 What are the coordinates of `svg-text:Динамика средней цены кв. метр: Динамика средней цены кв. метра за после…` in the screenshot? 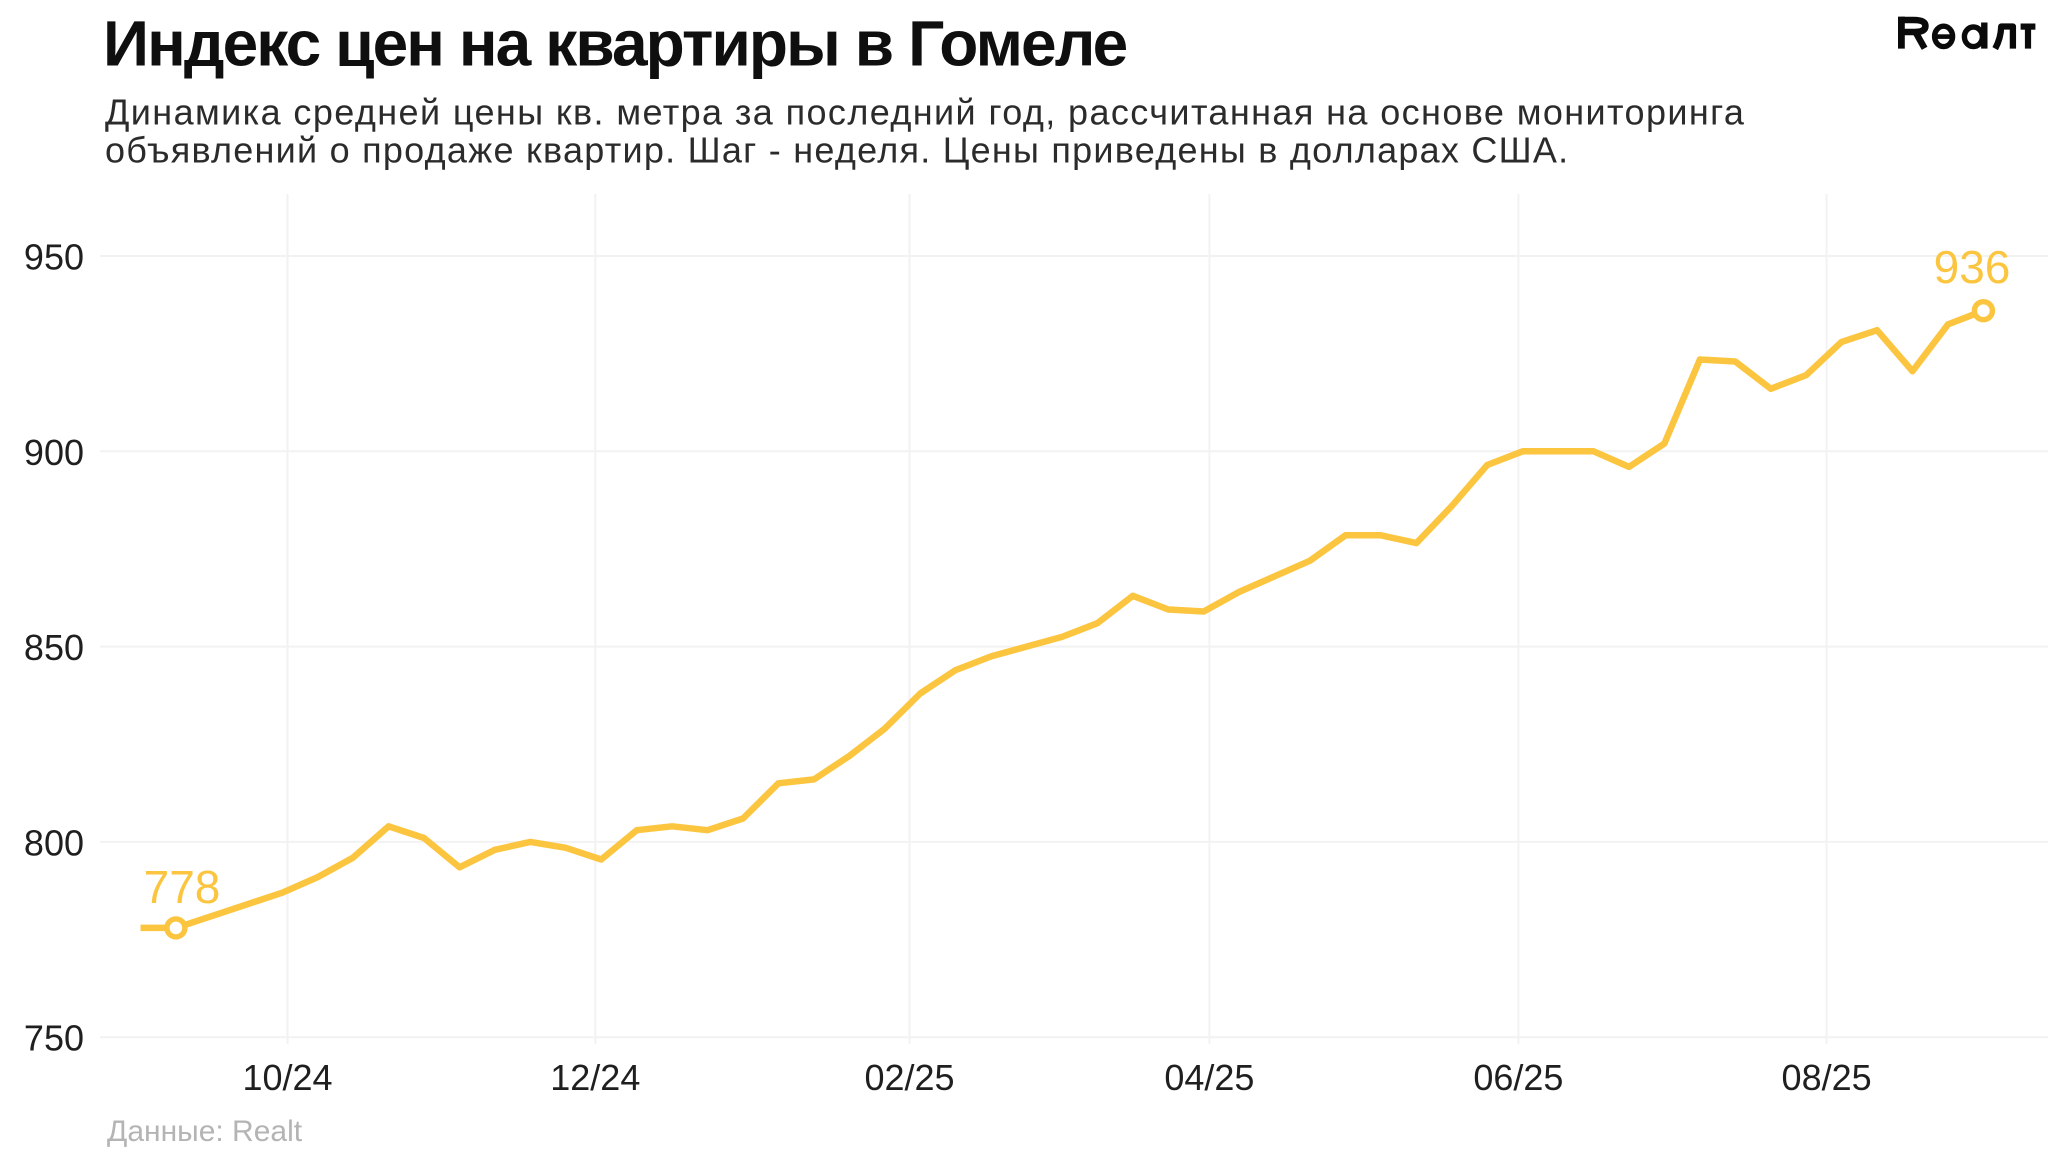 It's located at (925, 112).